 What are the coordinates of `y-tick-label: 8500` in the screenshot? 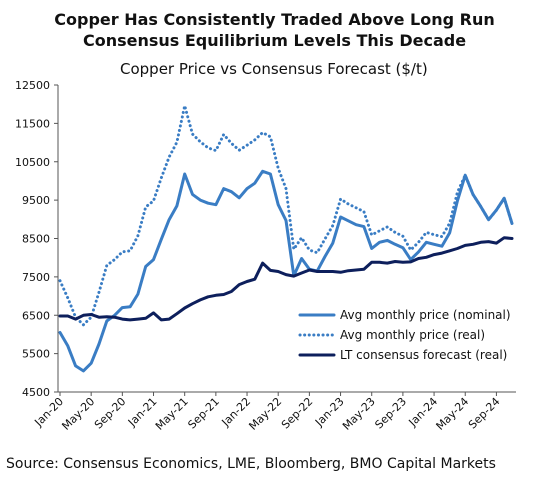 It's located at (36, 239).